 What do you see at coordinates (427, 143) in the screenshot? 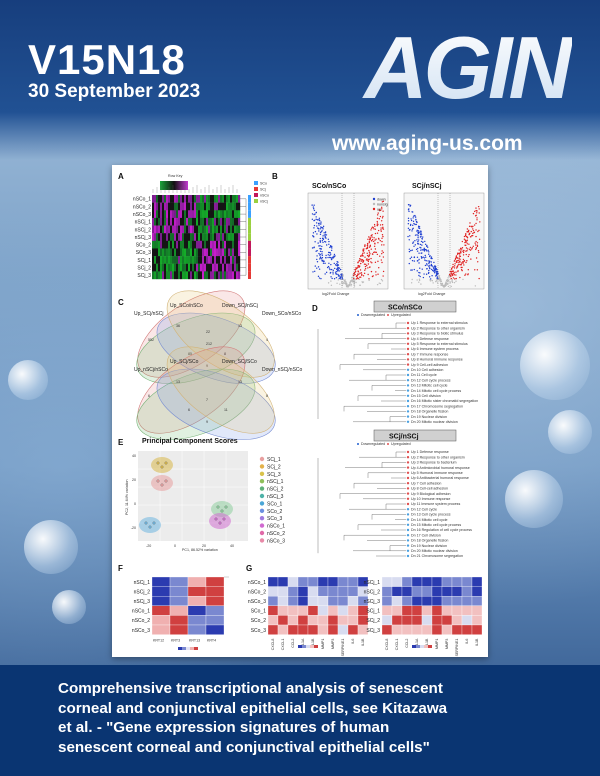
I see `journal-url: www.aging-us.com` at bounding box center [427, 143].